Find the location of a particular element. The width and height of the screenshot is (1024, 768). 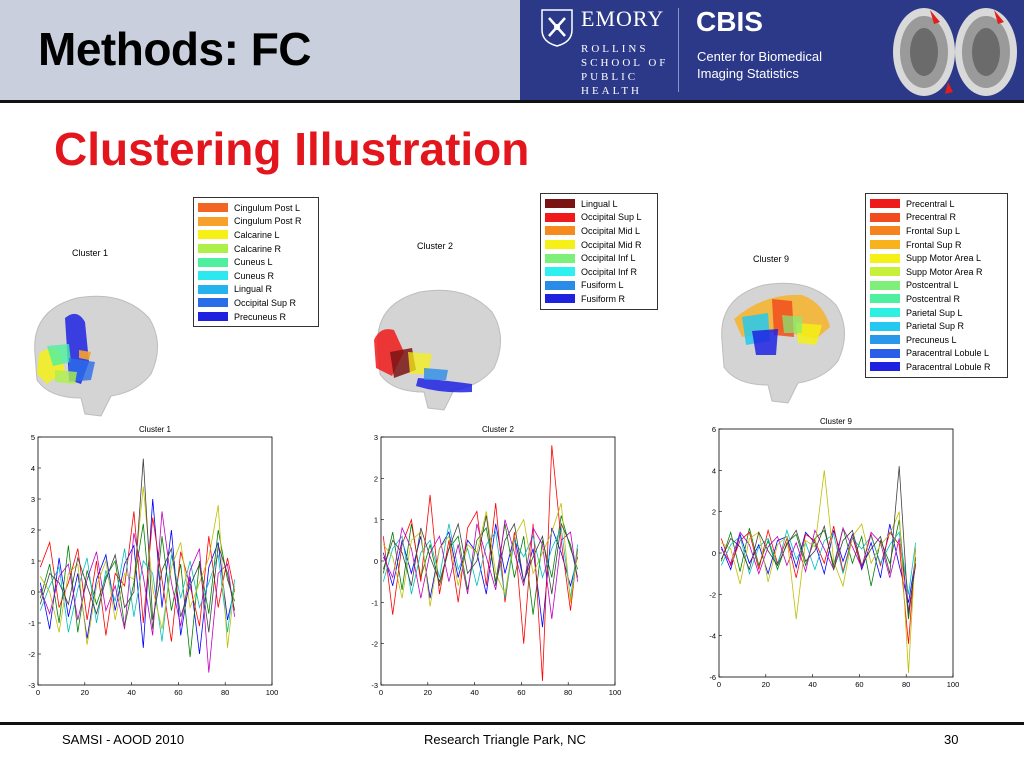

legend-label: Occipital Inf L is located at coordinates (608, 258).